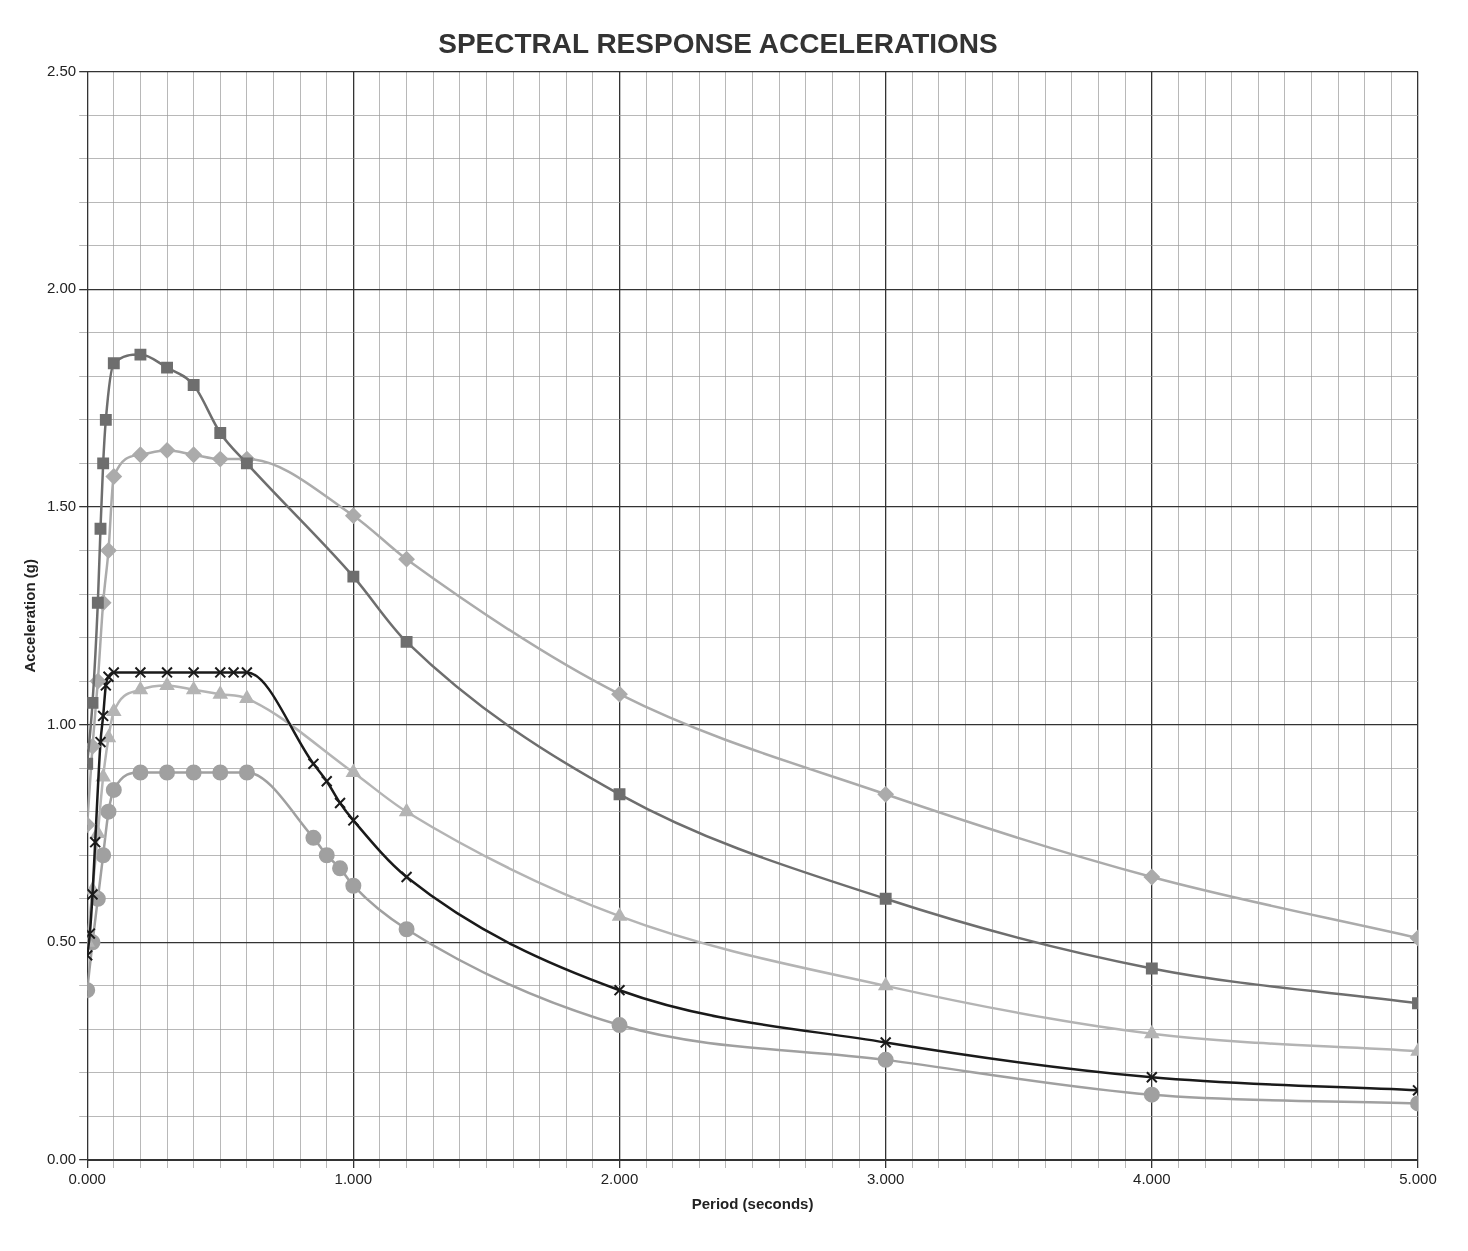 The height and width of the screenshot is (1251, 1468). I want to click on y-tick-label: 1.50, so click(61, 506).